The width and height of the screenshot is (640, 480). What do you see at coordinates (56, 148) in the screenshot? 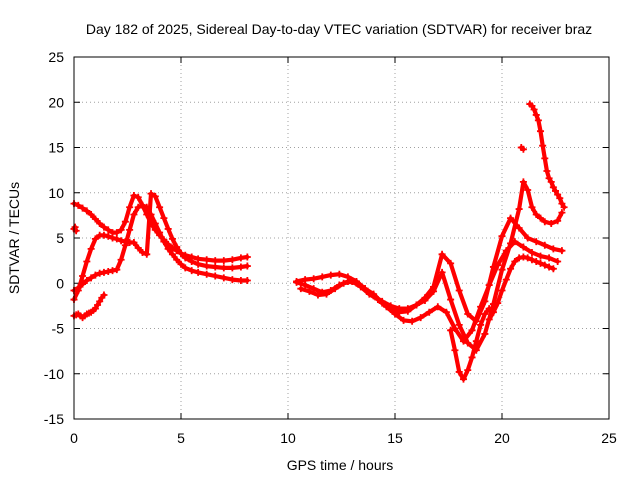
I see `y-tick-label: 15` at bounding box center [56, 148].